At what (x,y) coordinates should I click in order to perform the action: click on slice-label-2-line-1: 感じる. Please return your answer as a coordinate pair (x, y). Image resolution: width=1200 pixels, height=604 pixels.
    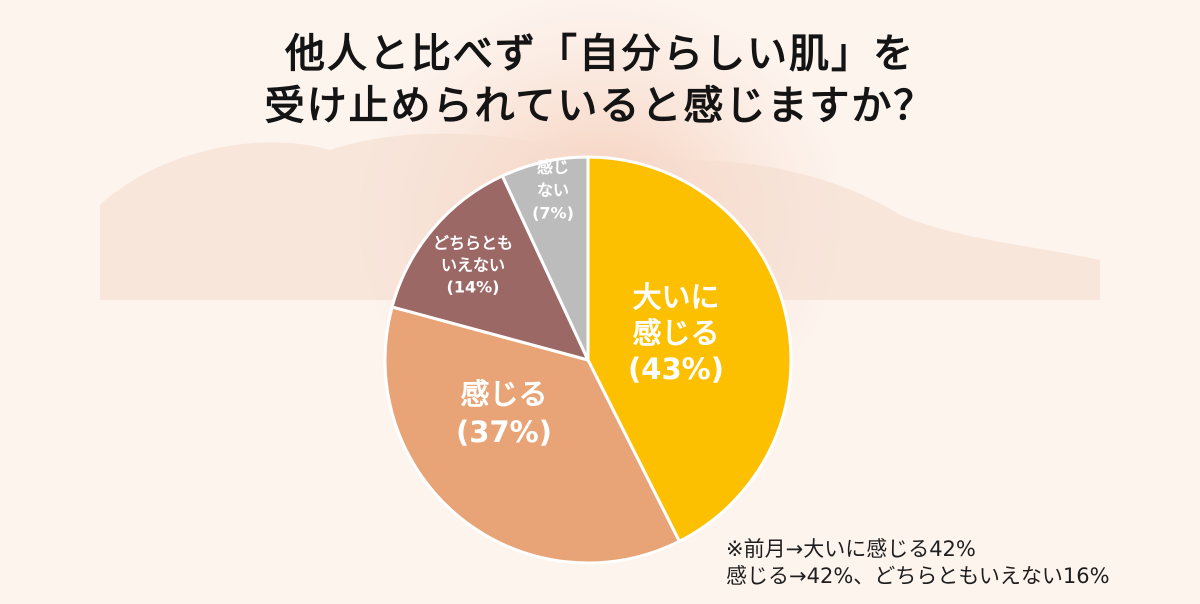
    Looking at the image, I should click on (503, 394).